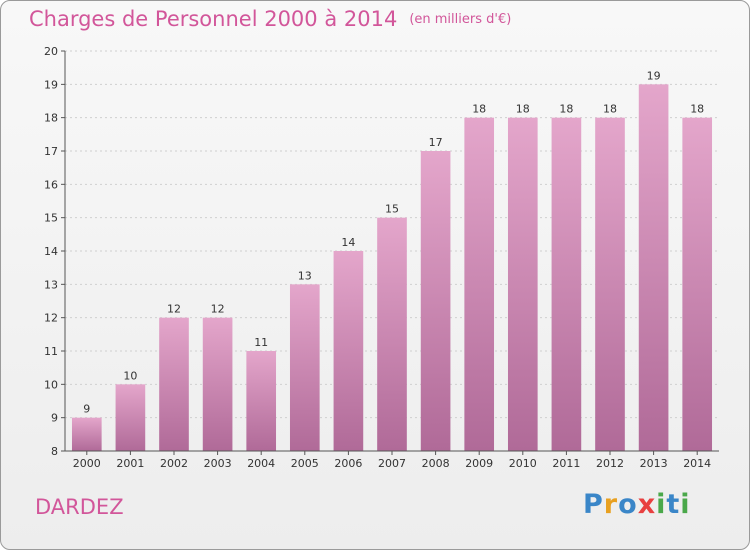  I want to click on data-label: 9, so click(86, 409).